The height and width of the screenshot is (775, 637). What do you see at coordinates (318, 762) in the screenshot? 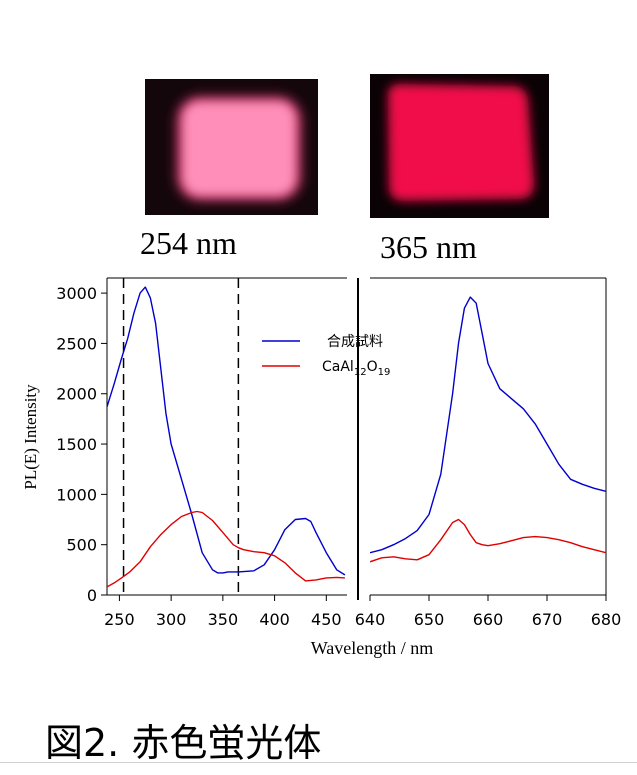
I see `bottom-divider` at bounding box center [318, 762].